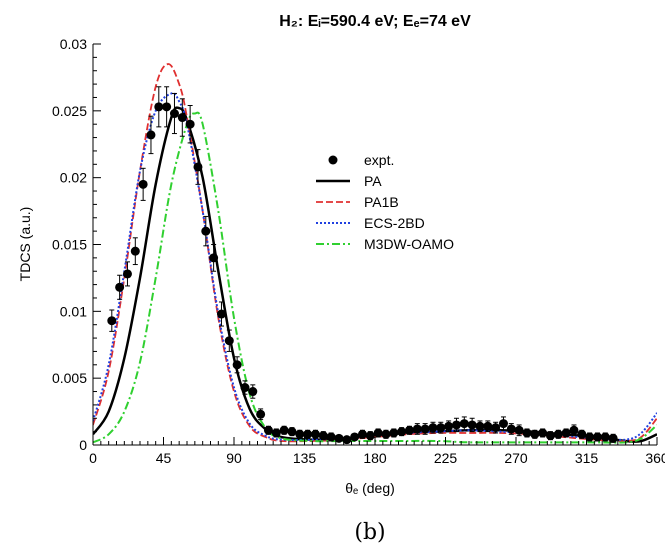 This screenshot has width=665, height=550. What do you see at coordinates (164, 458) in the screenshot?
I see `x-tick-label: 45` at bounding box center [164, 458].